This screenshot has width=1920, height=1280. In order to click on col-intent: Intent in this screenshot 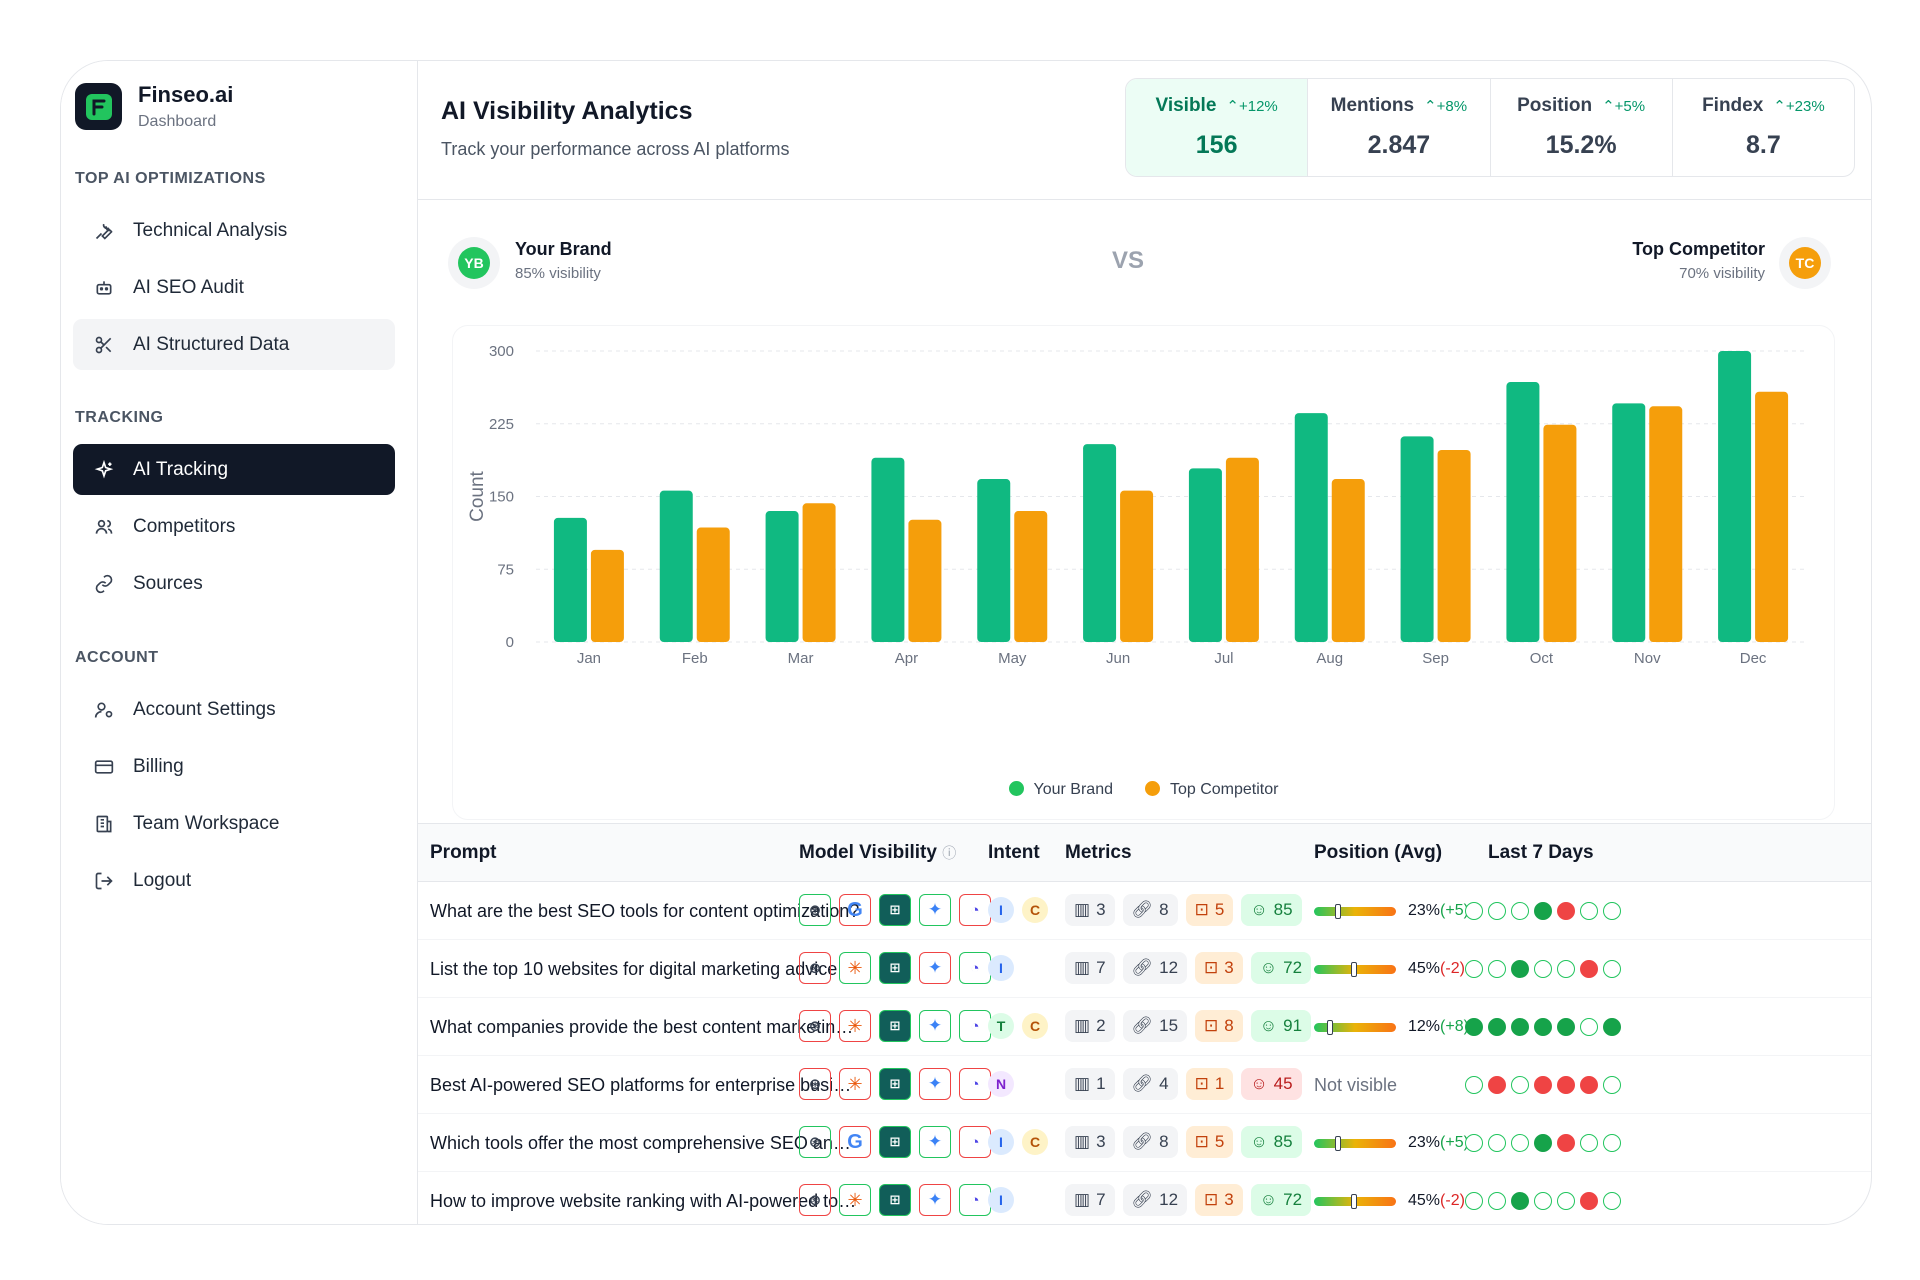, I will do `click(1014, 852)`.